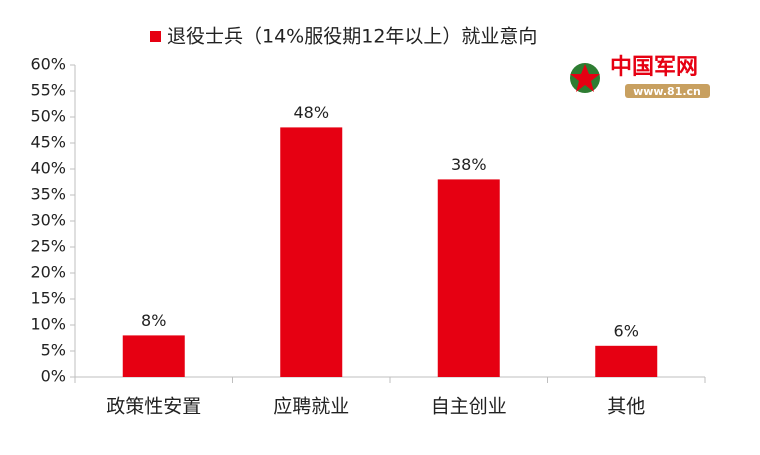 Image resolution: width=760 pixels, height=455 pixels. What do you see at coordinates (48, 64) in the screenshot?
I see `y-tick-label: 60%` at bounding box center [48, 64].